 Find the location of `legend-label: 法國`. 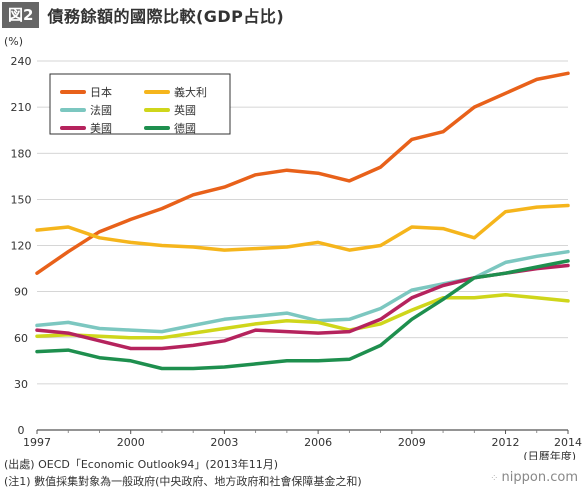

legend-label: 法國 is located at coordinates (101, 110).